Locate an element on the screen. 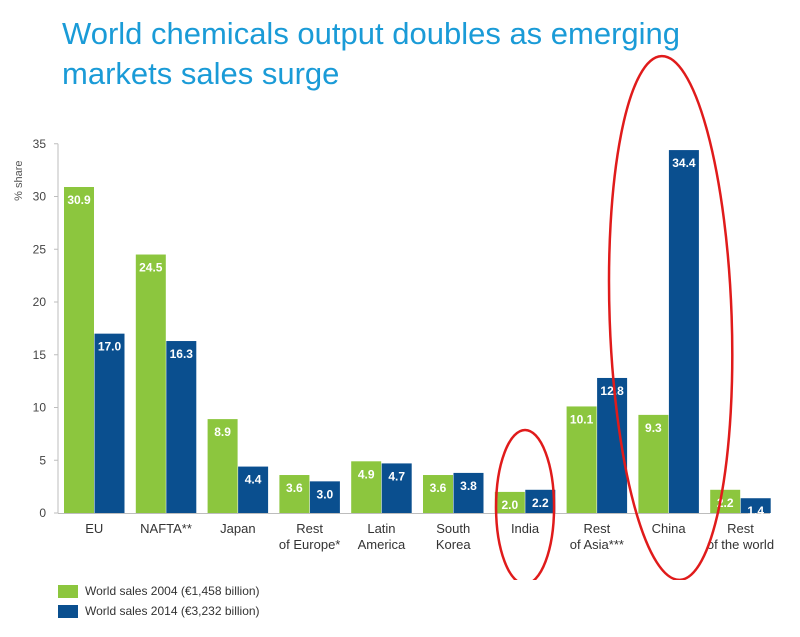 This screenshot has height=637, width=800. bar-value-label: 8.9 is located at coordinates (222, 432).